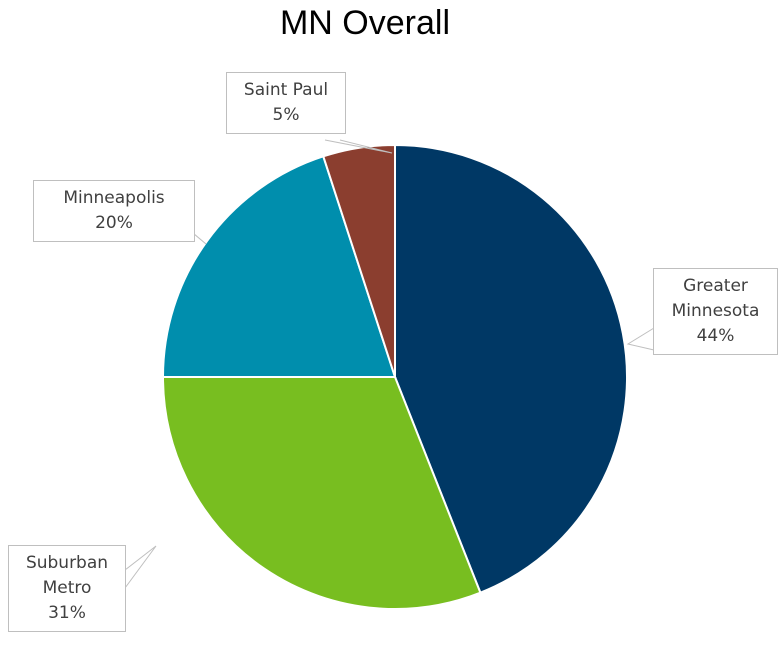  Describe the element at coordinates (114, 223) in the screenshot. I see `value-label: 20%` at that location.